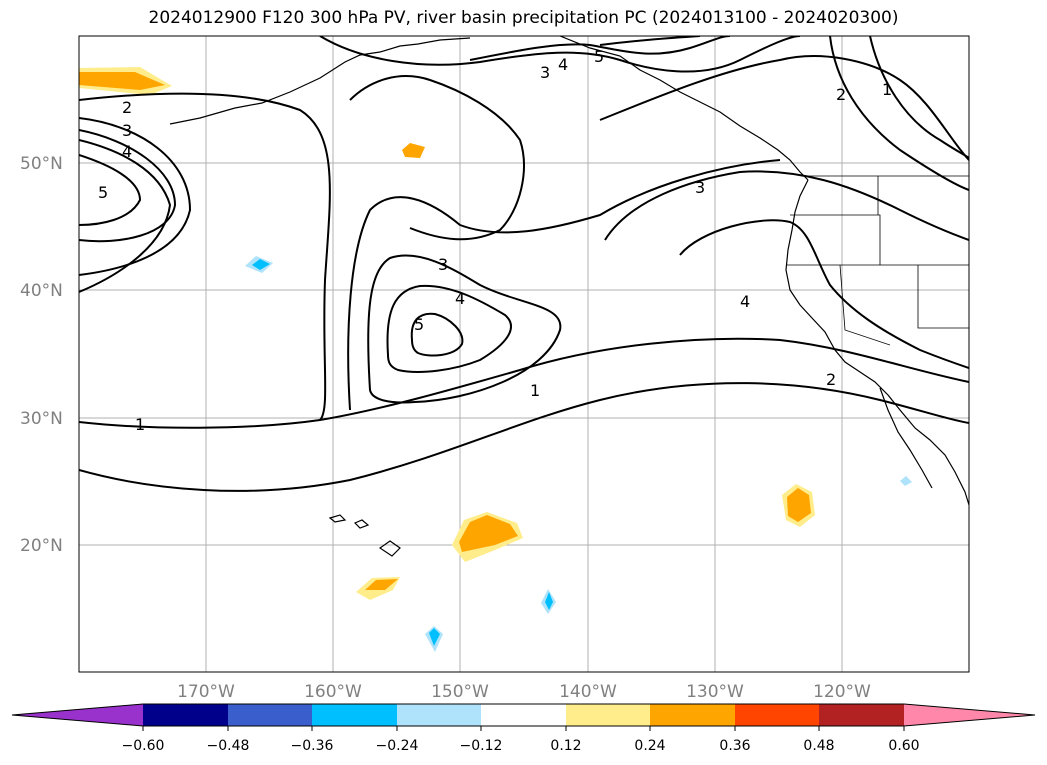 Image resolution: width=1047 pixels, height=765 pixels. What do you see at coordinates (41, 355) in the screenshot?
I see `latitude-labels: 50°N 40°N 30°N 20°N` at bounding box center [41, 355].